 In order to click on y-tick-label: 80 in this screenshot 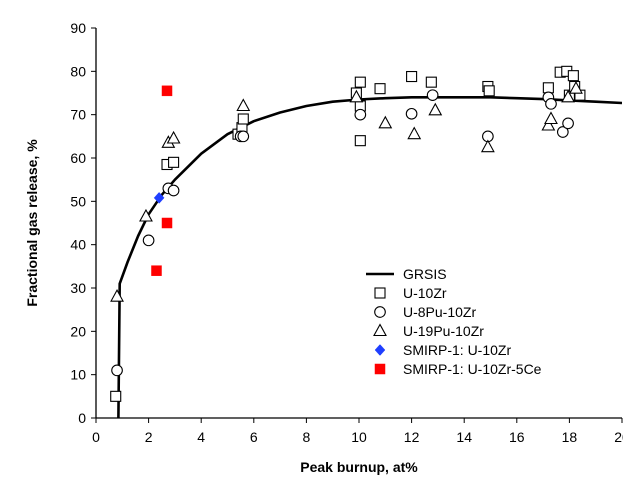, I will do `click(78, 71)`.